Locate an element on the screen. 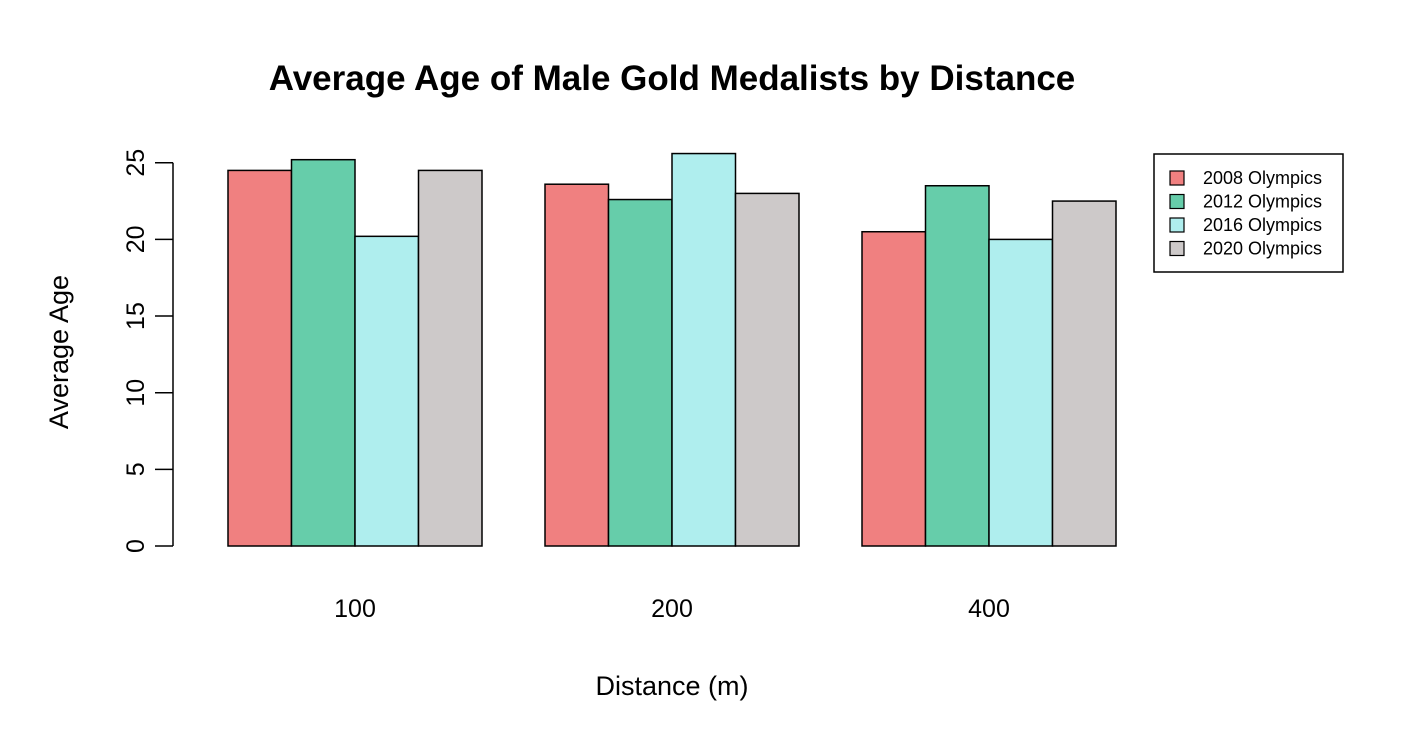 The width and height of the screenshot is (1420, 742). y-tick-label: 15 is located at coordinates (136, 316).